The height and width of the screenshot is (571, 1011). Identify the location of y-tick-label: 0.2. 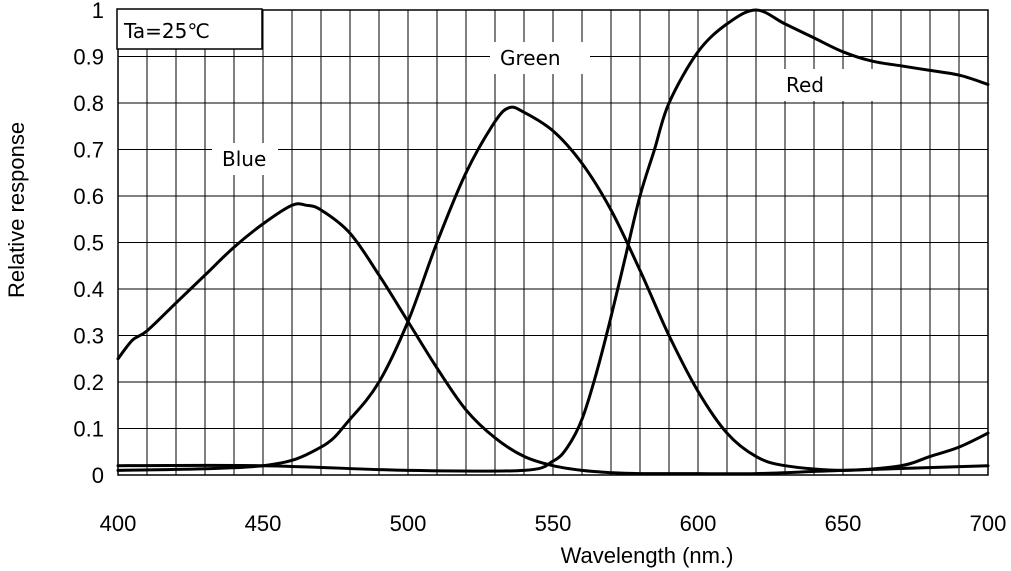
(88, 382).